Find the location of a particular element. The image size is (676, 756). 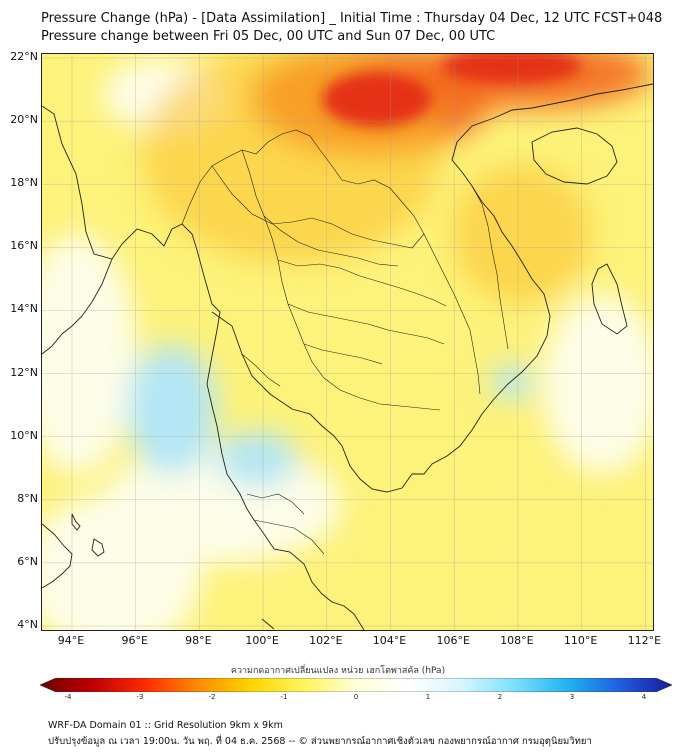

colorbar is located at coordinates (356, 685).